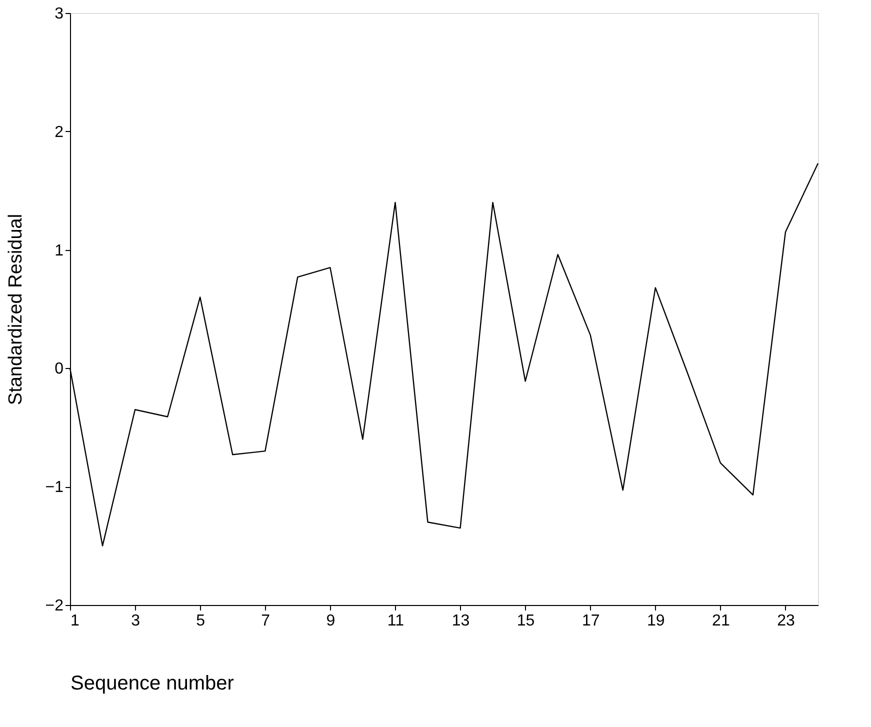  Describe the element at coordinates (201, 621) in the screenshot. I see `x-tick-label: 5` at that location.